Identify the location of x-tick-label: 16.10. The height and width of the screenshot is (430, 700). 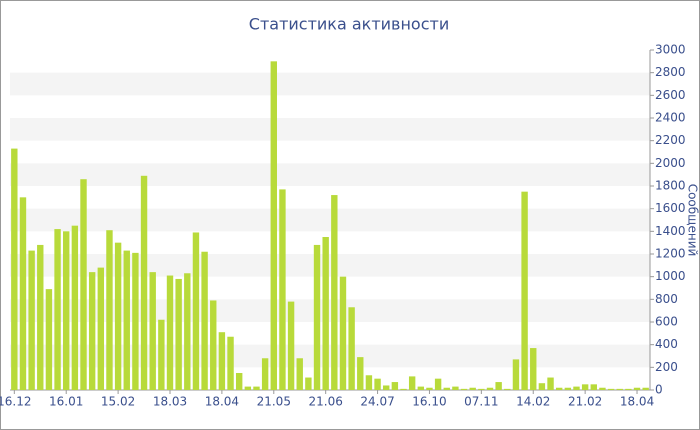
(429, 402).